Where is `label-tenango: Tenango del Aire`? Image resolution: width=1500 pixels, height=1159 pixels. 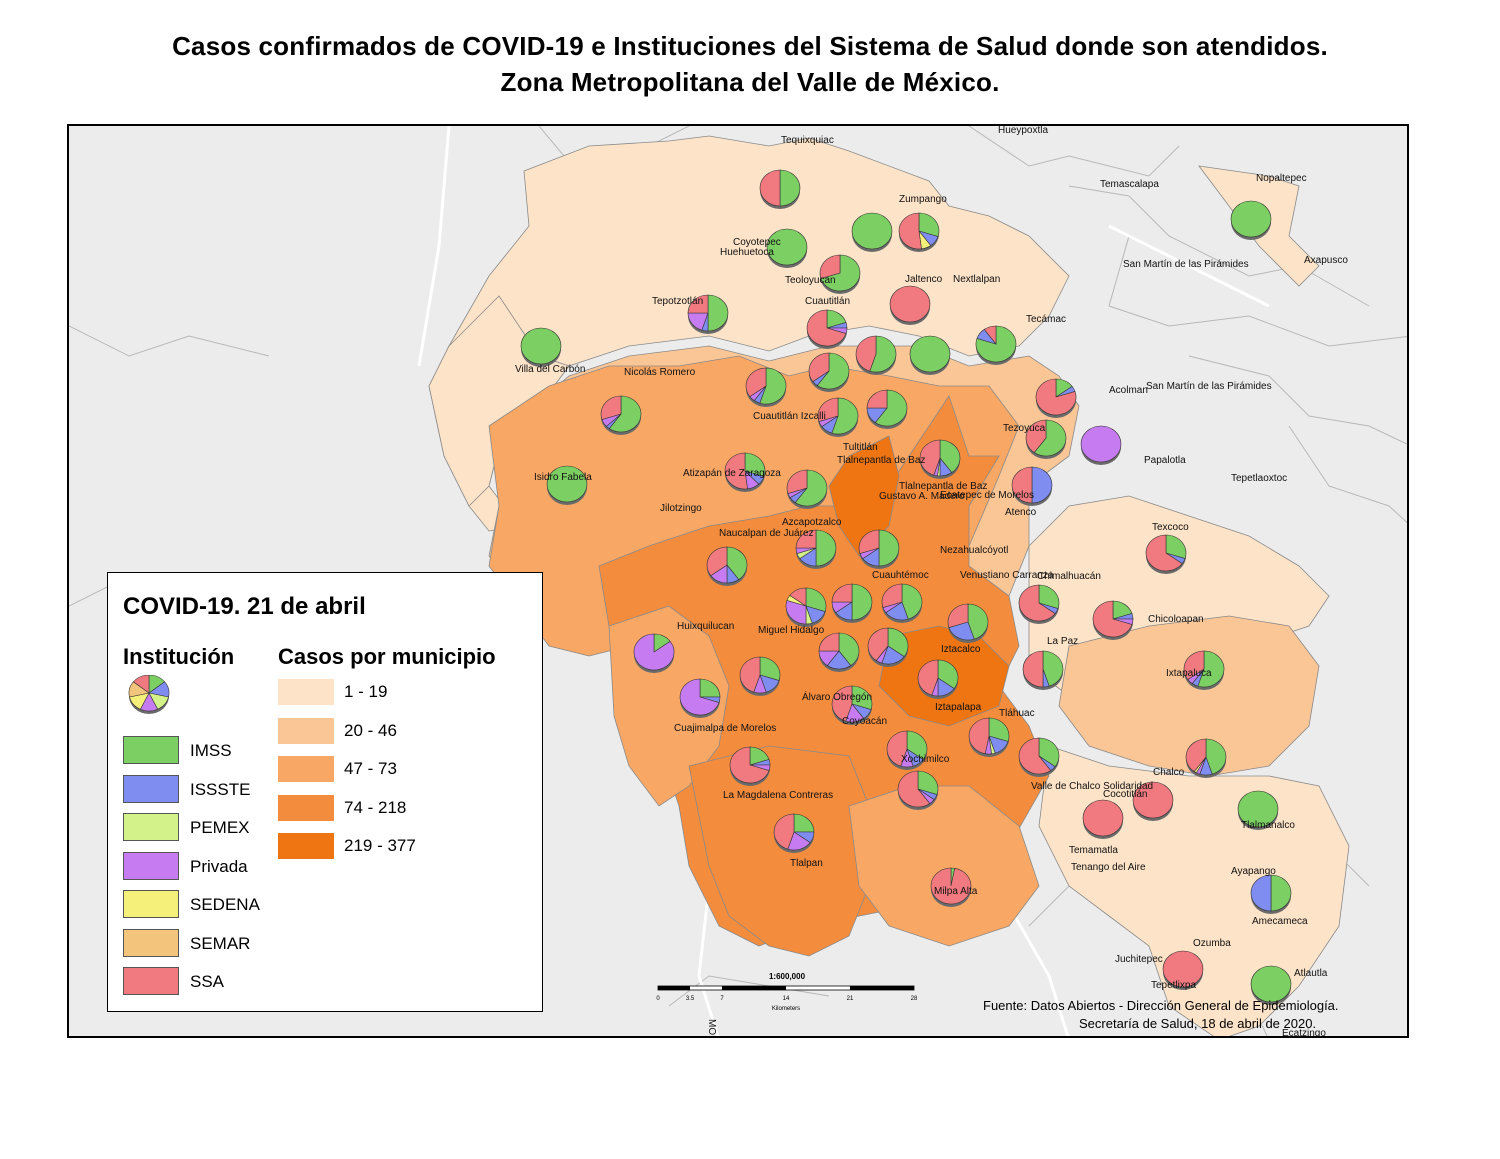
label-tenango: Tenango del Aire is located at coordinates (1108, 867).